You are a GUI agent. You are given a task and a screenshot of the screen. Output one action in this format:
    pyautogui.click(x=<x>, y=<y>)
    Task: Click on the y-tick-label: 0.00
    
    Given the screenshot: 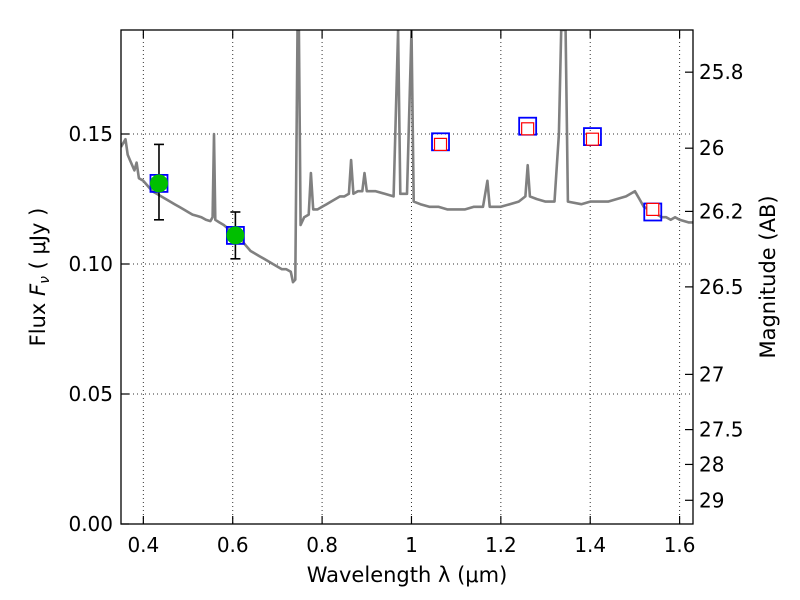 What is the action you would take?
    pyautogui.click(x=90, y=524)
    